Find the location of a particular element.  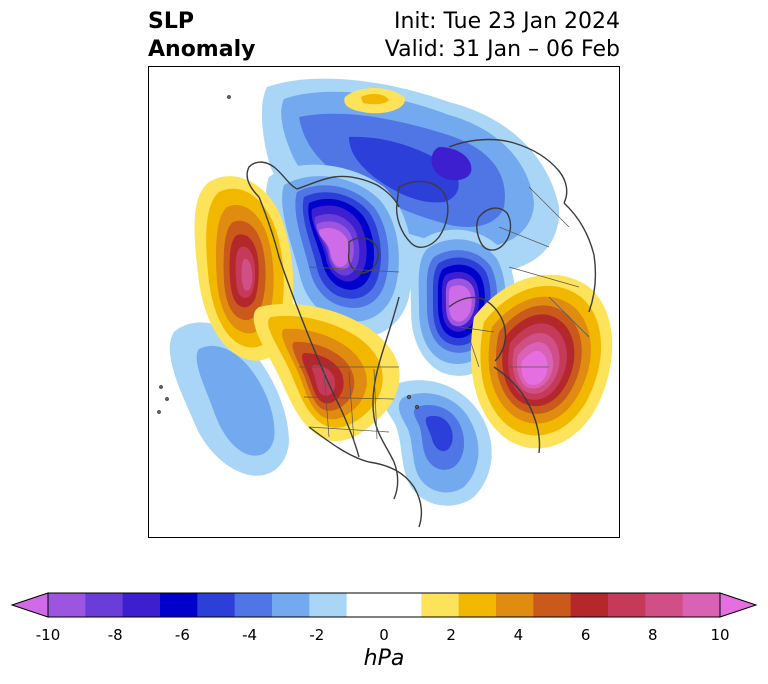

high-ural-siberia is located at coordinates (541, 361).